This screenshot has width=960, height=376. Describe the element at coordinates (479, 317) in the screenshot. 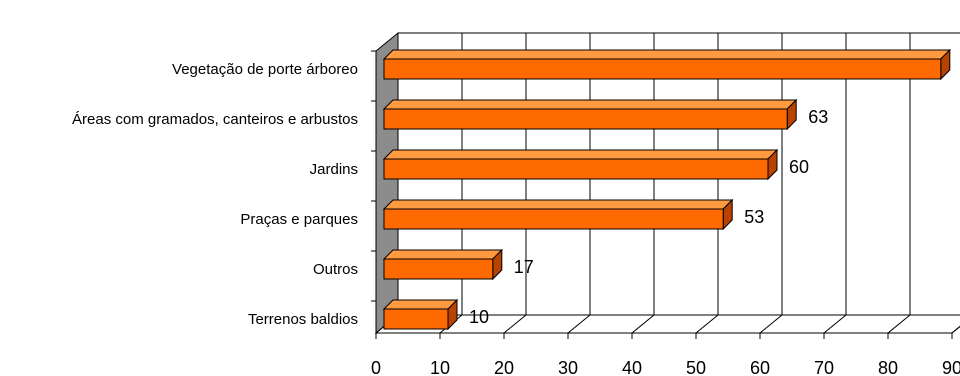

I see `value-label: 10` at that location.